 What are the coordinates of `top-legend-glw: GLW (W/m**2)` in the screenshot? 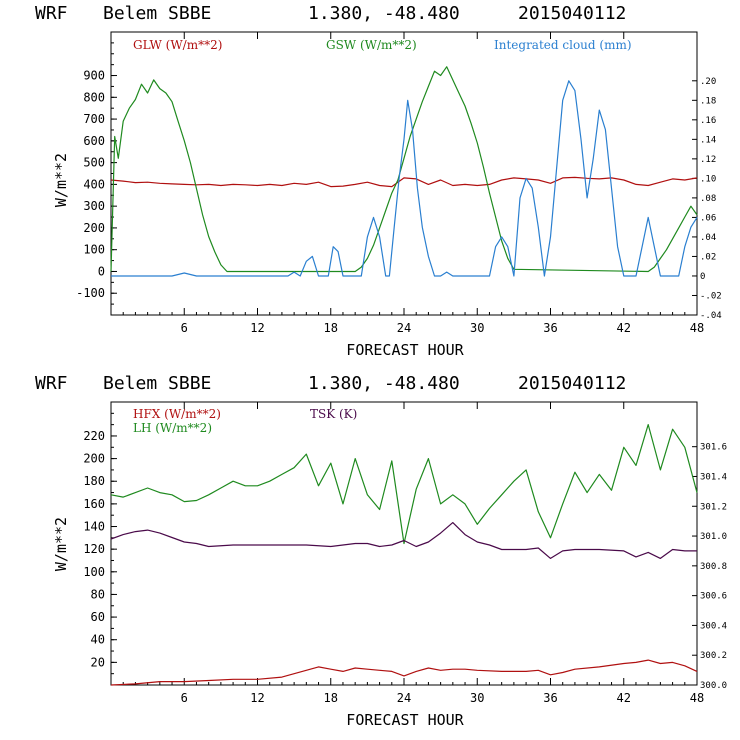 It's located at (177, 45).